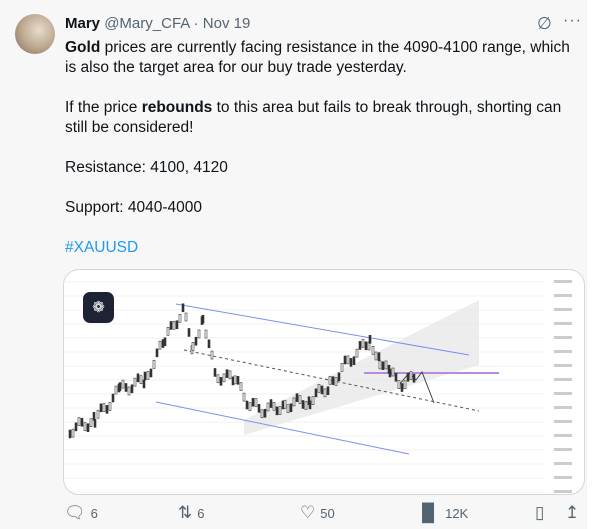  I want to click on author-handle: @Mary_CFA, so click(147, 23).